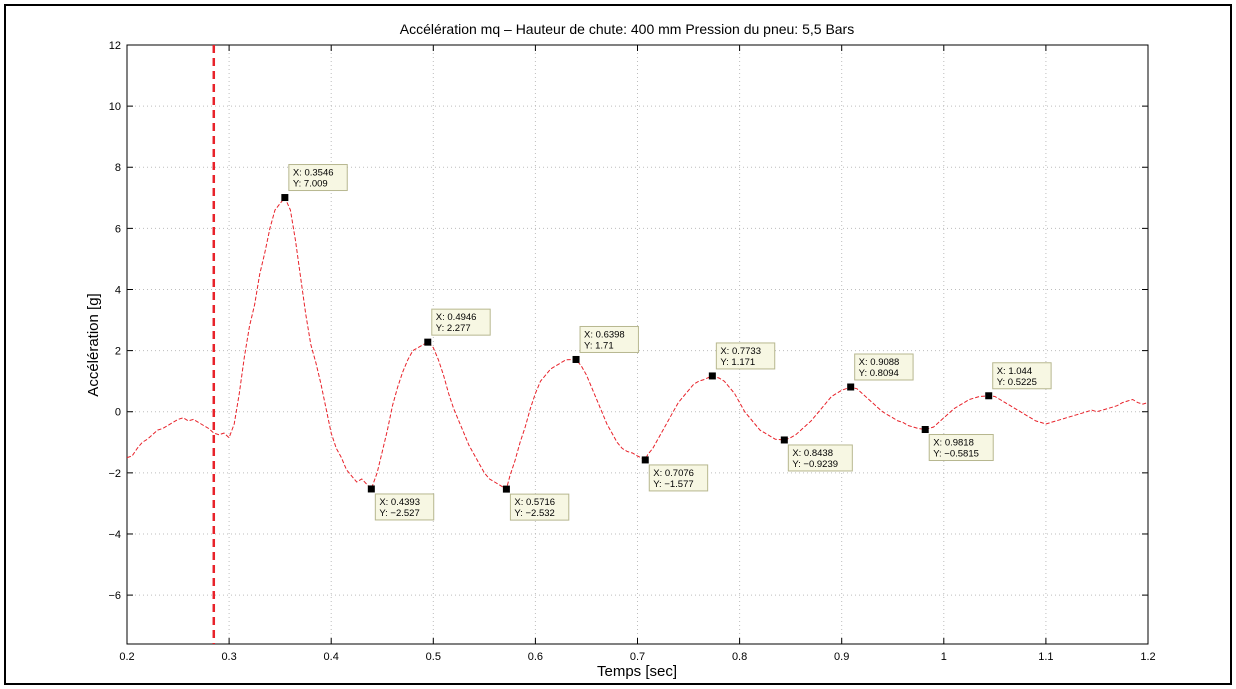 This screenshot has width=1236, height=689. Describe the element at coordinates (841, 657) in the screenshot. I see `x-tick-label: 0.9` at that location.